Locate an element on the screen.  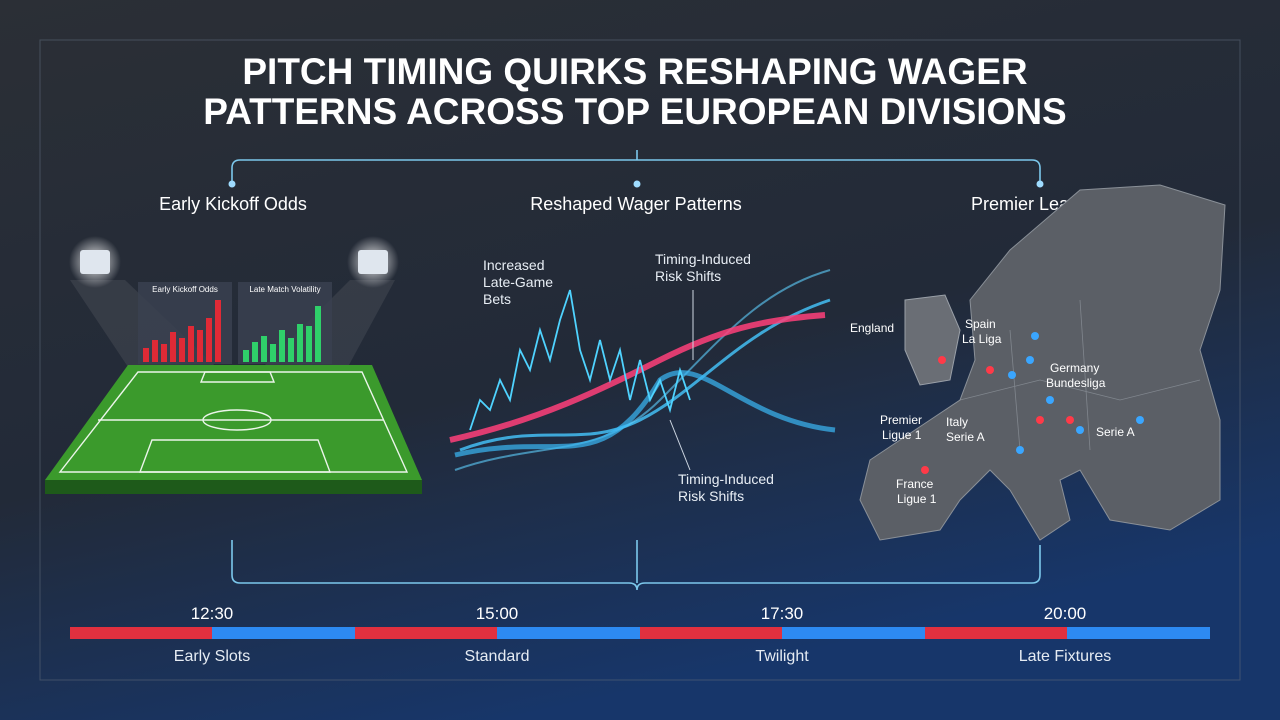
wave-label: Increased Late-Game Bets is located at coordinates (518, 282).